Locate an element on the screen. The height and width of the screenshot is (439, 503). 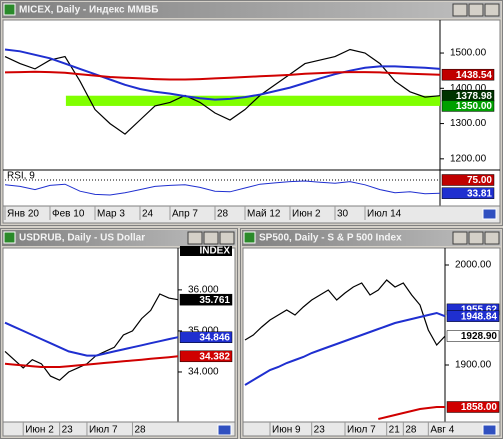
price-tag-label: 1928.90 is located at coordinates (479, 336).